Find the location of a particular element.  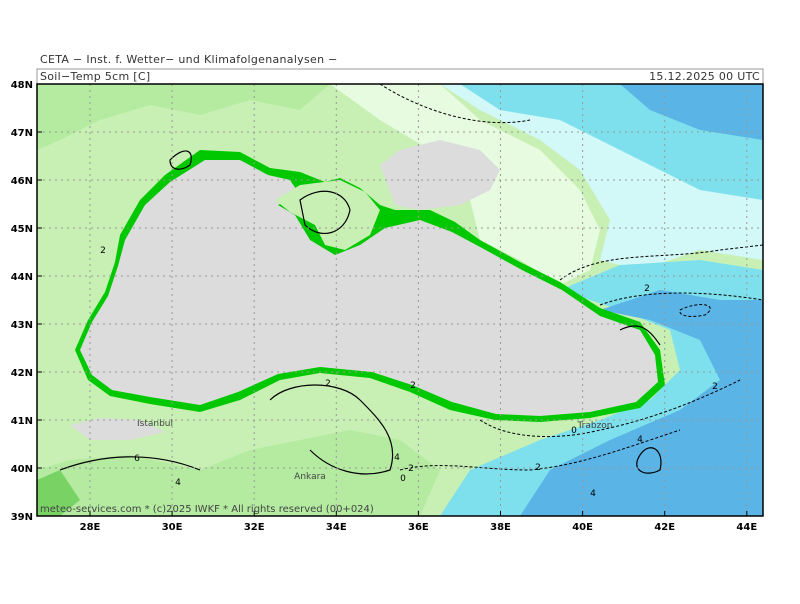

lat-label: 45N is located at coordinates (22, 229).